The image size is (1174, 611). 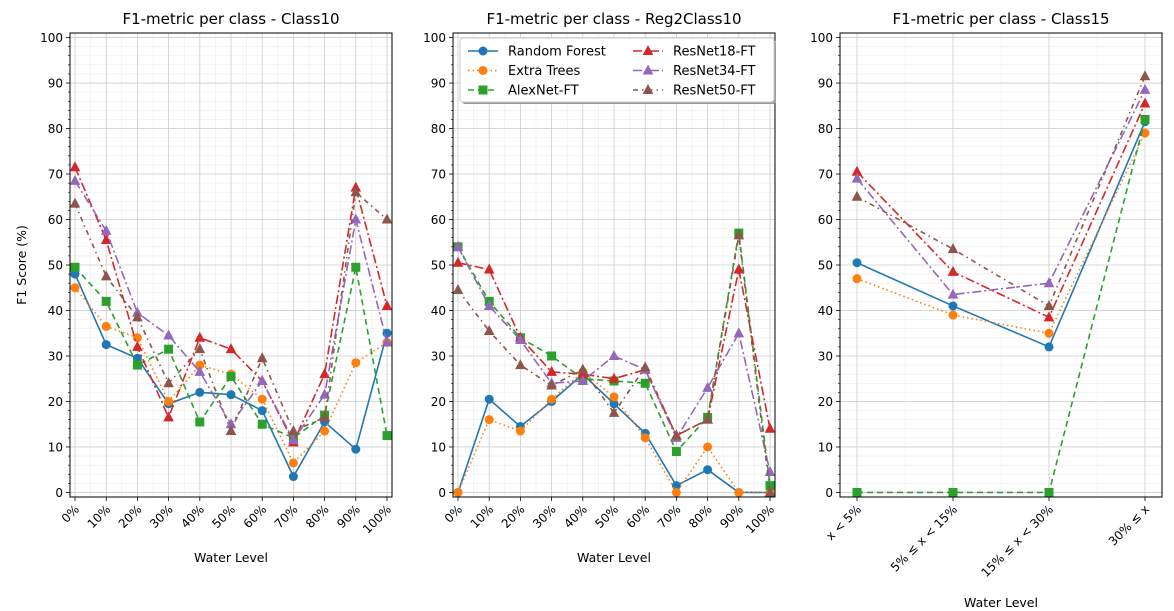 What do you see at coordinates (714, 91) in the screenshot?
I see `legend-label: ResNet50-FT` at bounding box center [714, 91].